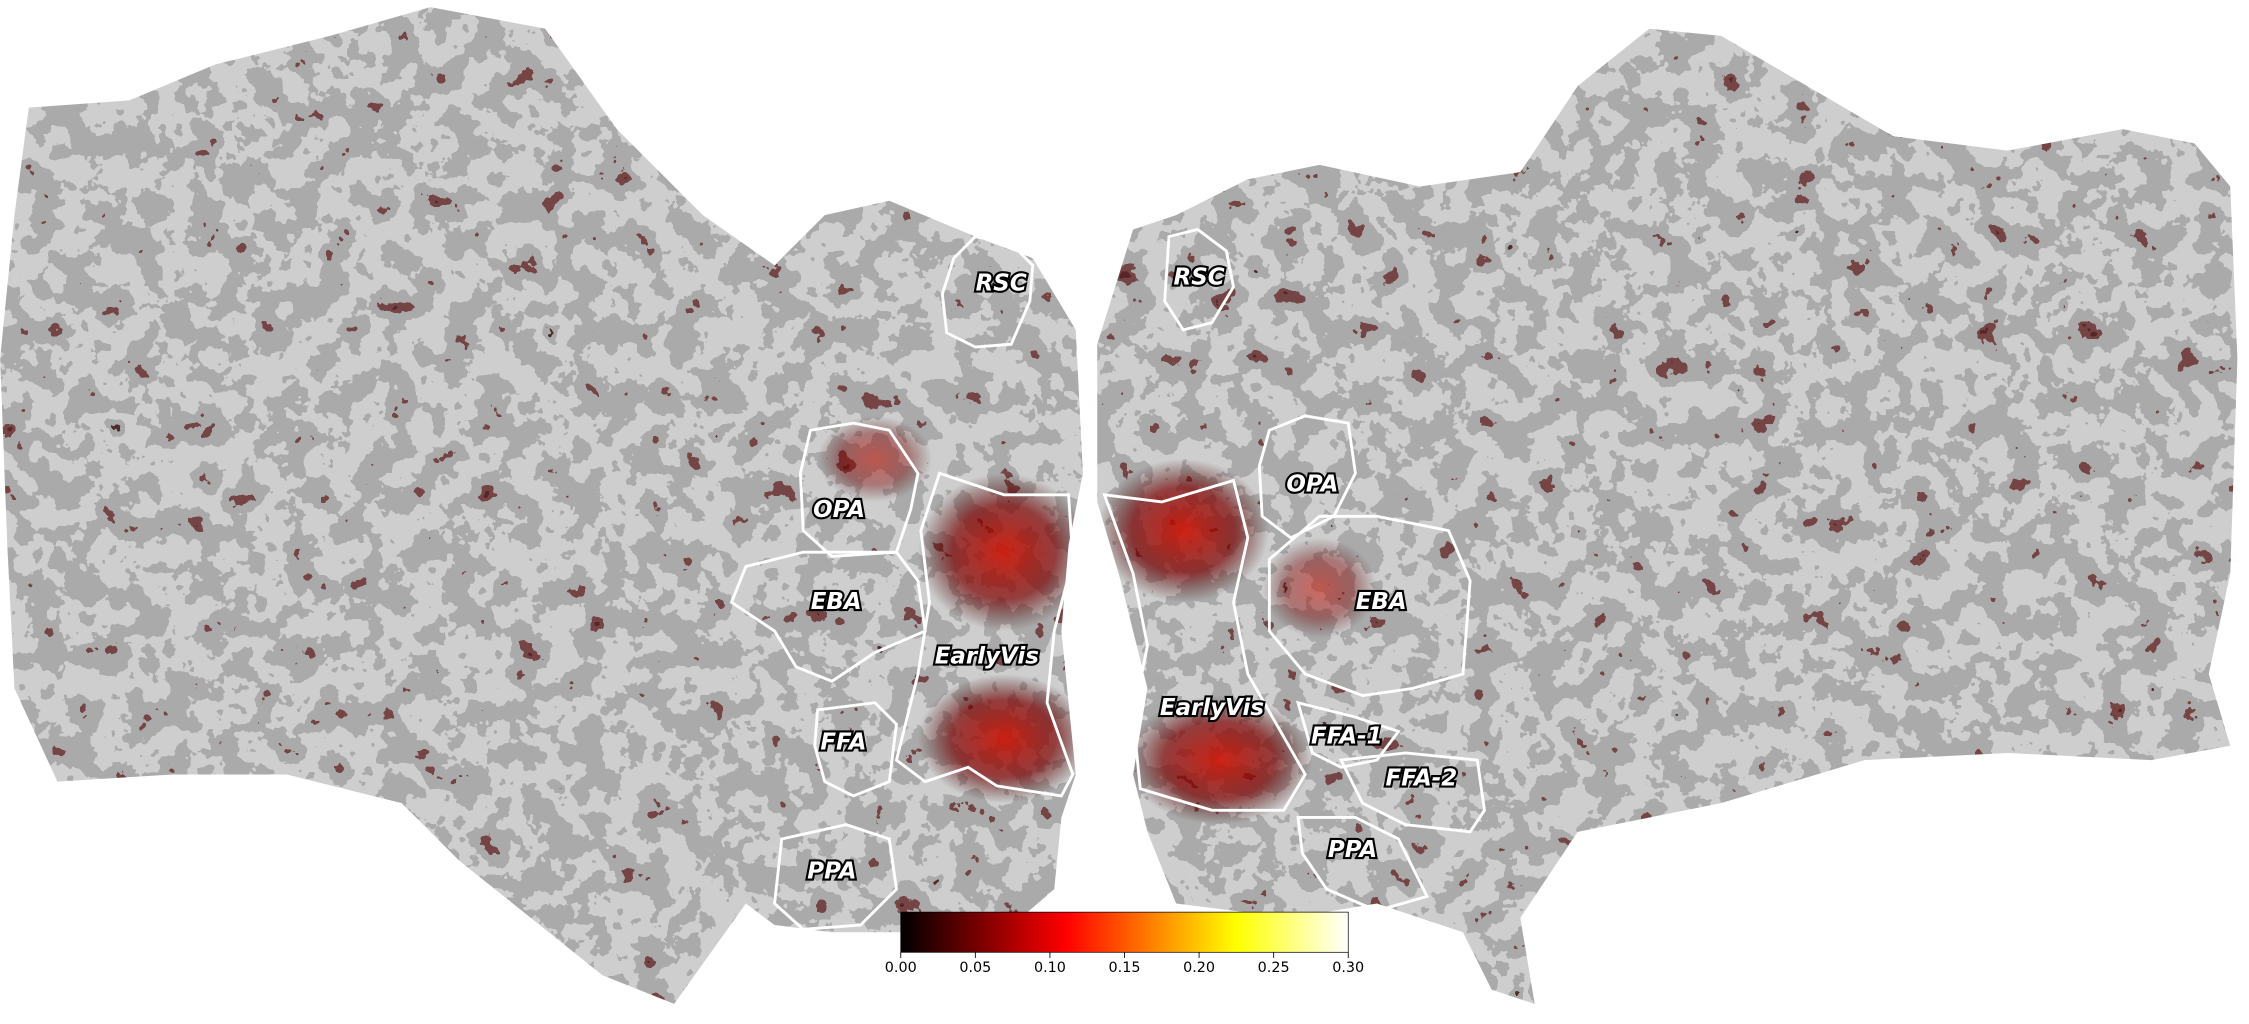 The height and width of the screenshot is (1024, 2249). Describe the element at coordinates (1124, 932) in the screenshot. I see `colorbar-gradient` at that location.